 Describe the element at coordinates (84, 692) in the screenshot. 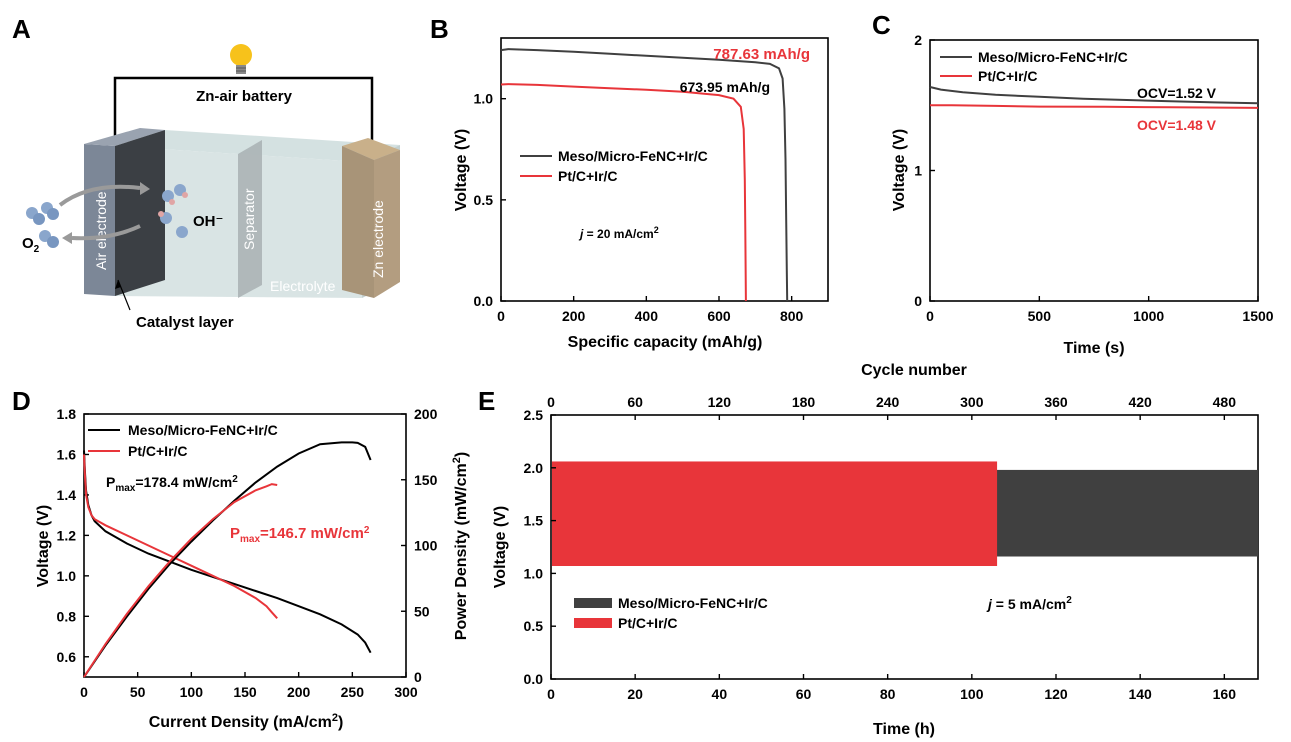

I see `panel-d-x-tick-label: 0` at that location.